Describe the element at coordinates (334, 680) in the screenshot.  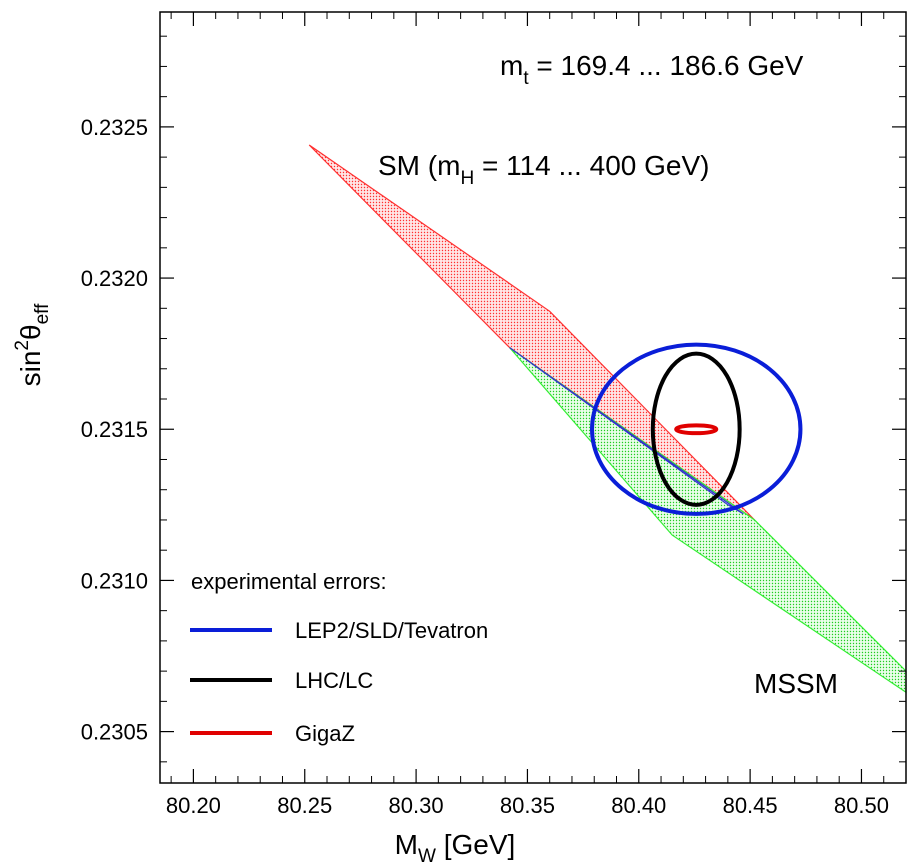
I see `legend-label-lhc: LHC/LC` at that location.